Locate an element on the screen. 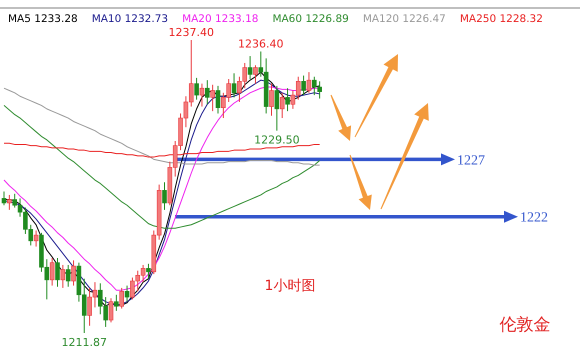 The height and width of the screenshot is (358, 580). text: 伦敦金 is located at coordinates (525, 325).